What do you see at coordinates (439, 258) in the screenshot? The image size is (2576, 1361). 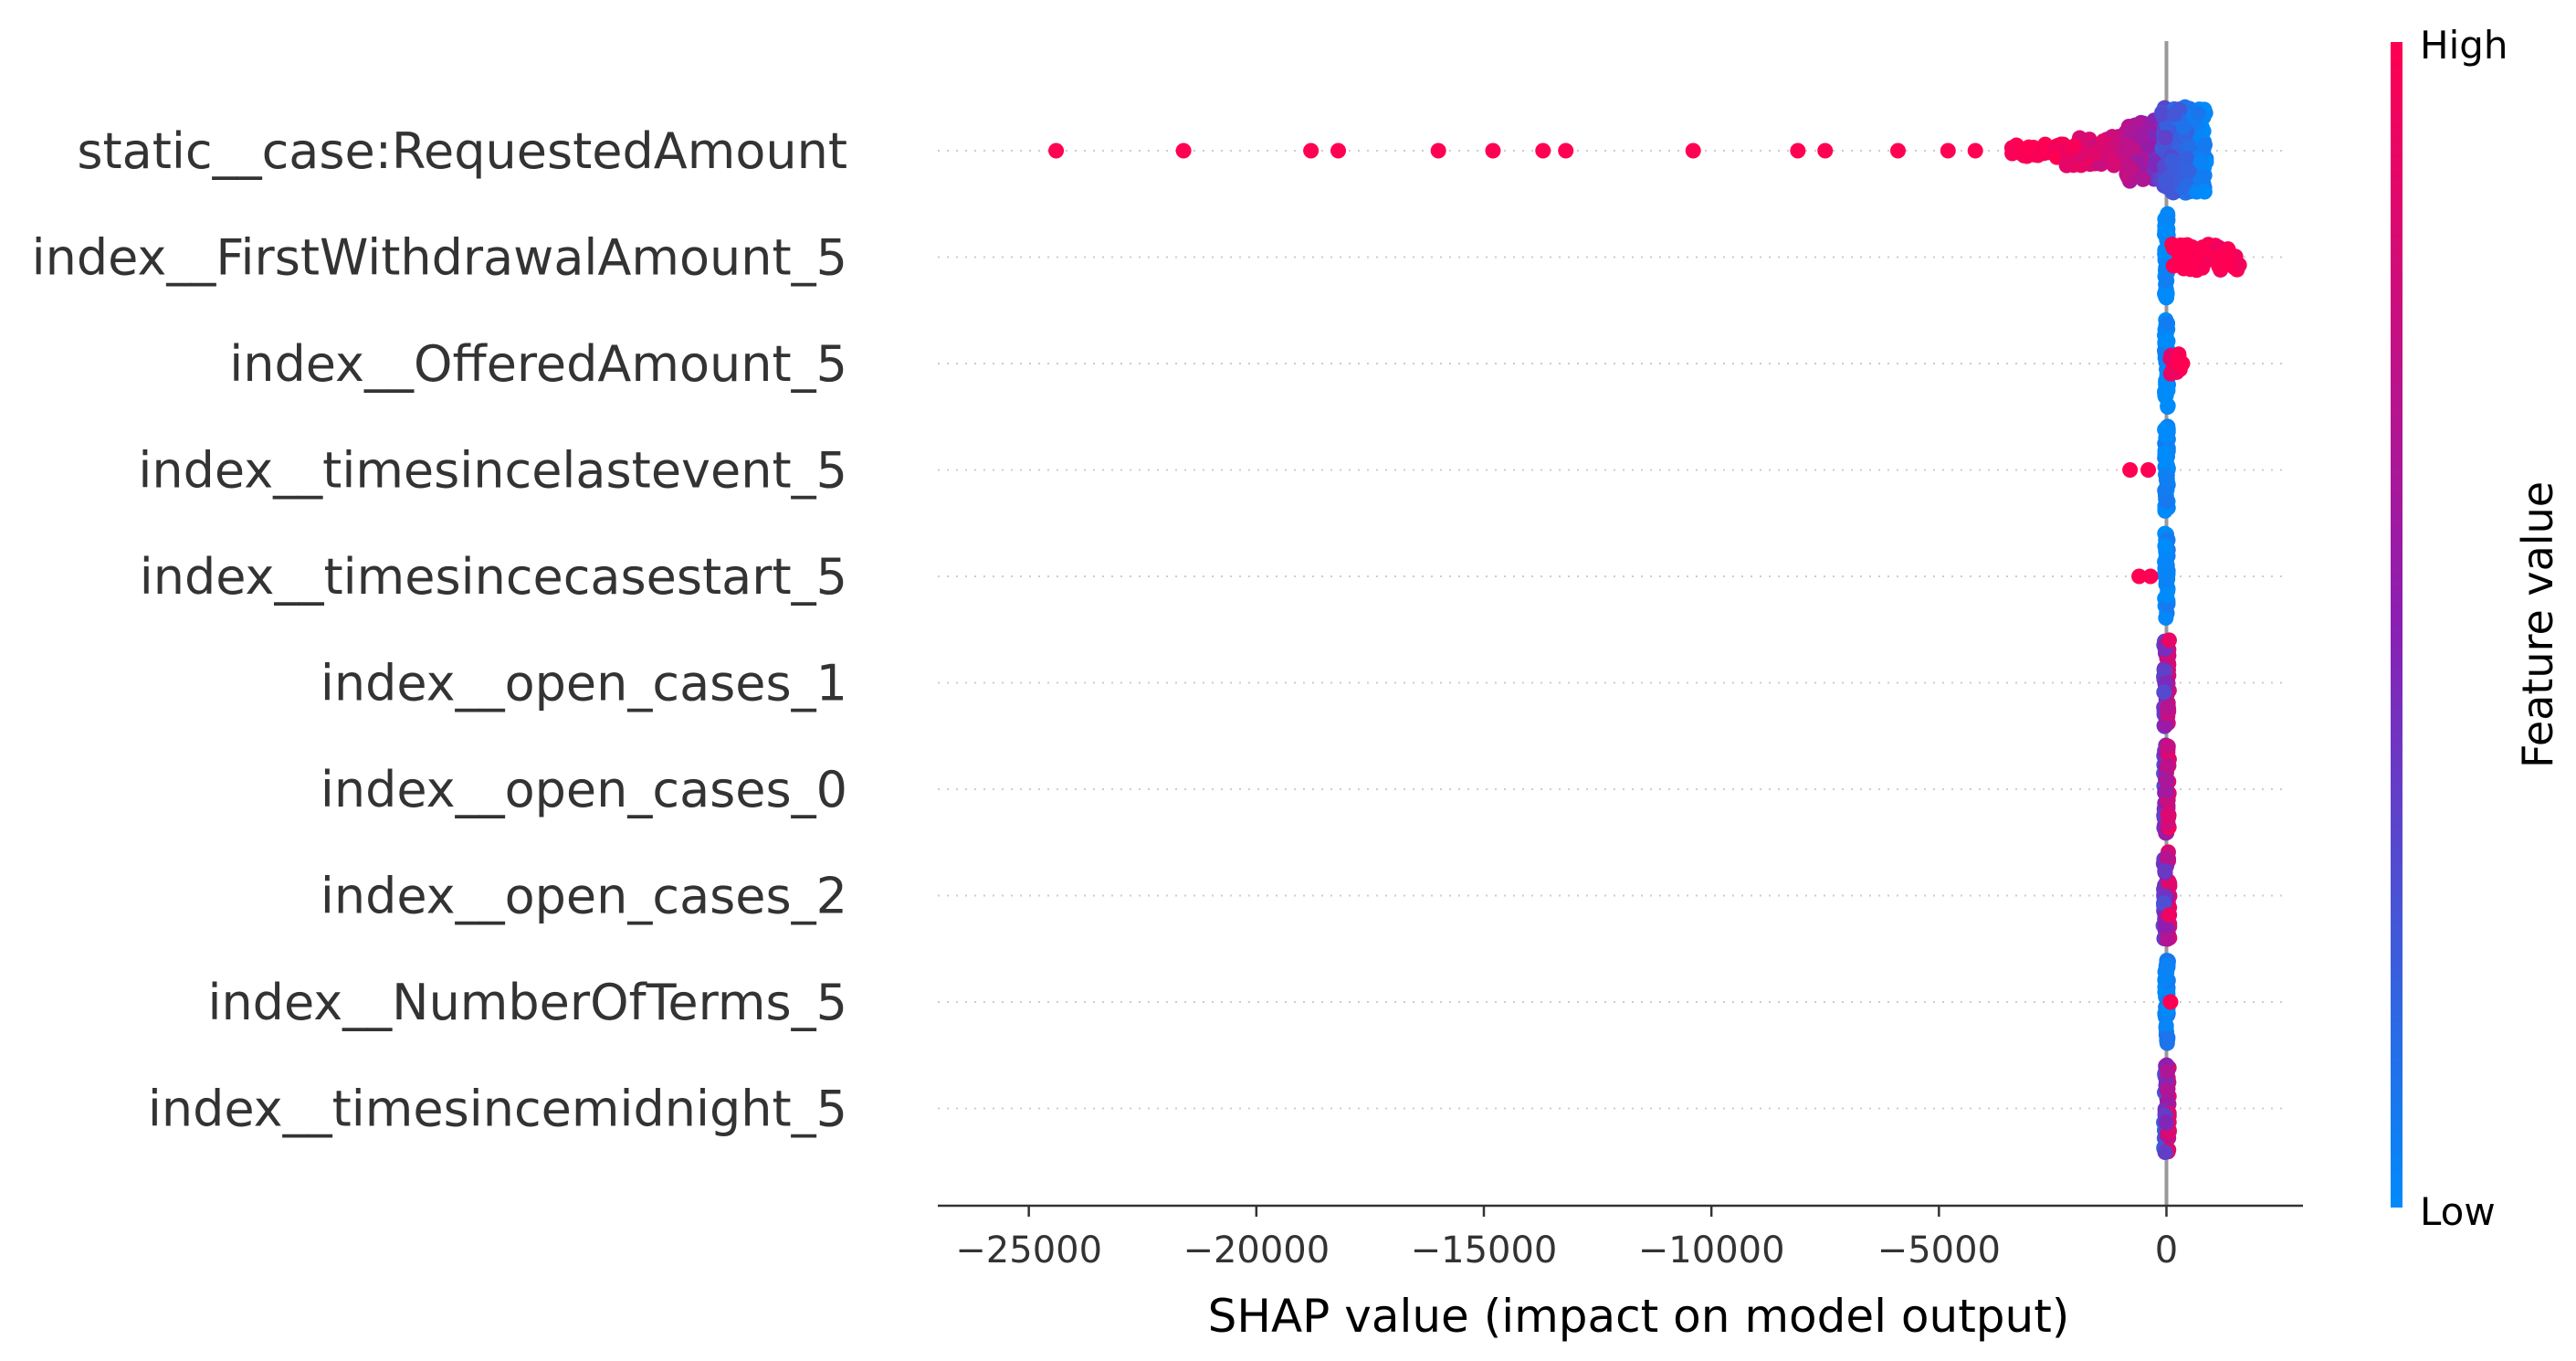 I see `feature-label: index__FirstWithdrawalAmount_5` at bounding box center [439, 258].